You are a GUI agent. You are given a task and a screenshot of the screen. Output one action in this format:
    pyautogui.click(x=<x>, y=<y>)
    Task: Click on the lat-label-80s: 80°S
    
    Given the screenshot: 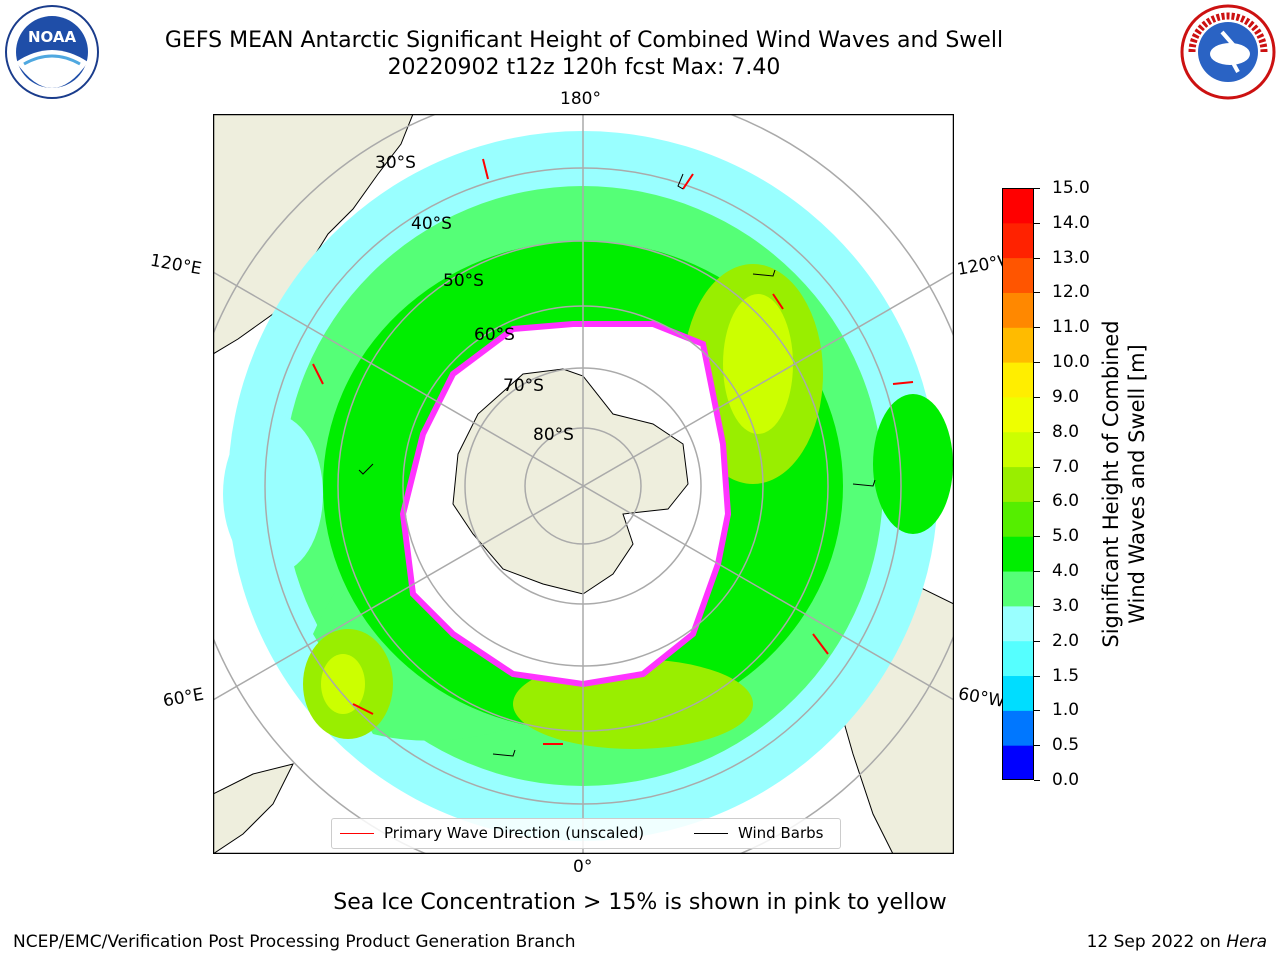 What is the action you would take?
    pyautogui.click(x=553, y=435)
    